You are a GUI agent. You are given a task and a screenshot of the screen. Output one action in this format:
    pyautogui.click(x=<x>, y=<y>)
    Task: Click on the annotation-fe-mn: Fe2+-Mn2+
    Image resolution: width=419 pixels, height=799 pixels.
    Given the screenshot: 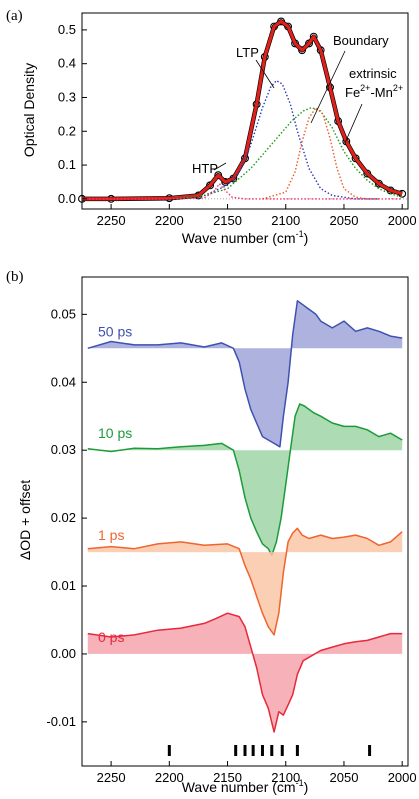 What is the action you would take?
    pyautogui.click(x=374, y=91)
    